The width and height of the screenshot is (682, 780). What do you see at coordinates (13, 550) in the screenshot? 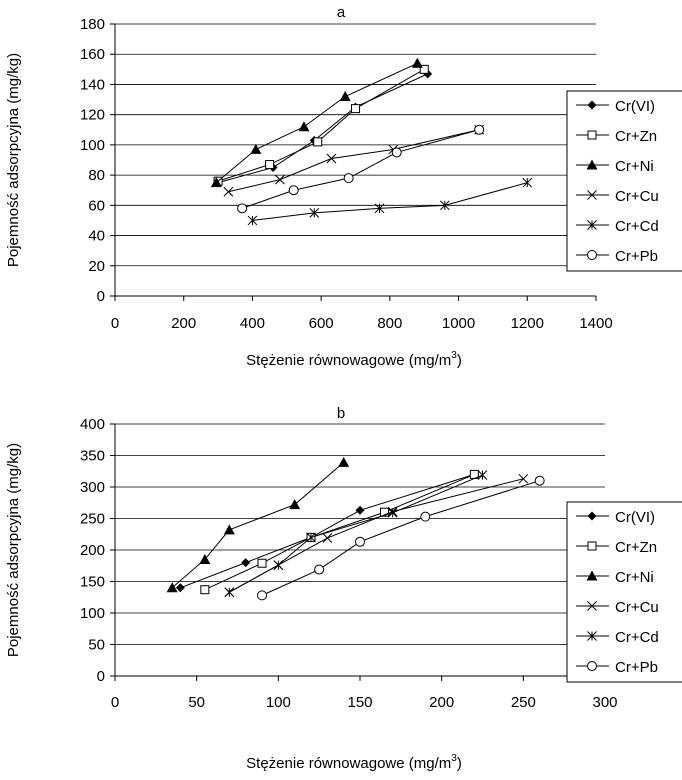
I see `y-axis-label: Pojemność adsorpcyjna (mg/kg)` at bounding box center [13, 550].